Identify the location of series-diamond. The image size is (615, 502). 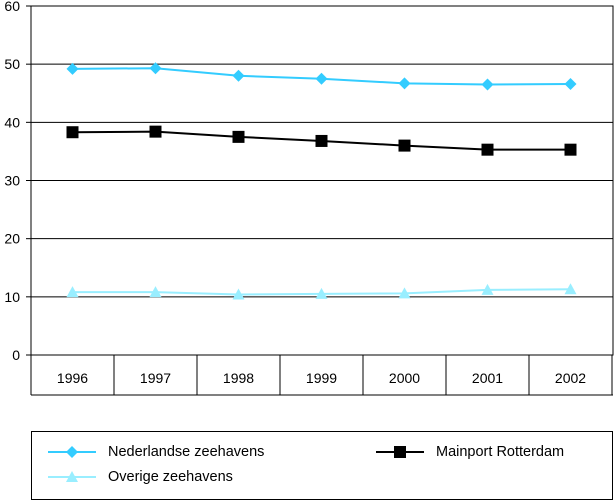
(321, 76).